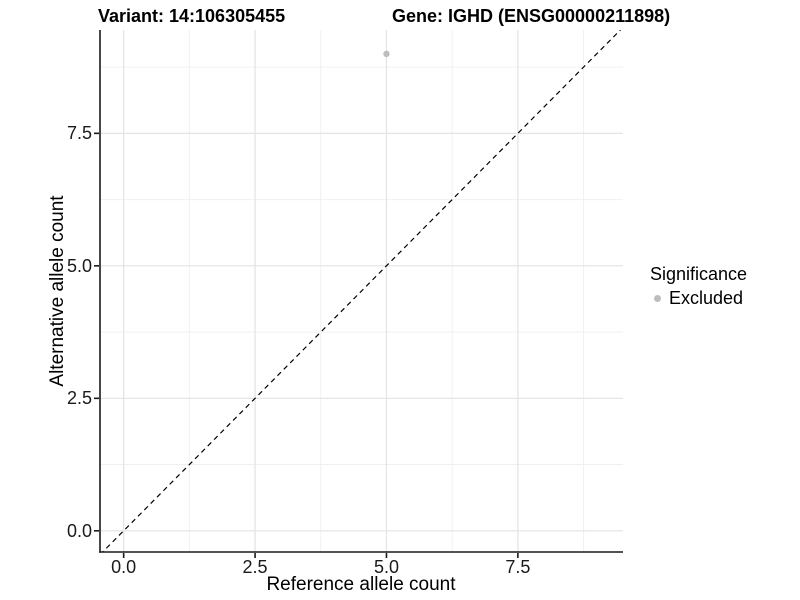  Describe the element at coordinates (124, 567) in the screenshot. I see `x-tick-label: 0.0` at that location.